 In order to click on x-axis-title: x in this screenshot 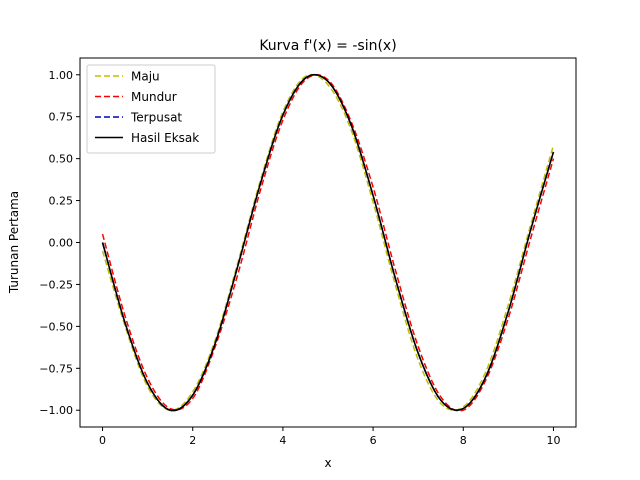, I will do `click(327, 463)`.